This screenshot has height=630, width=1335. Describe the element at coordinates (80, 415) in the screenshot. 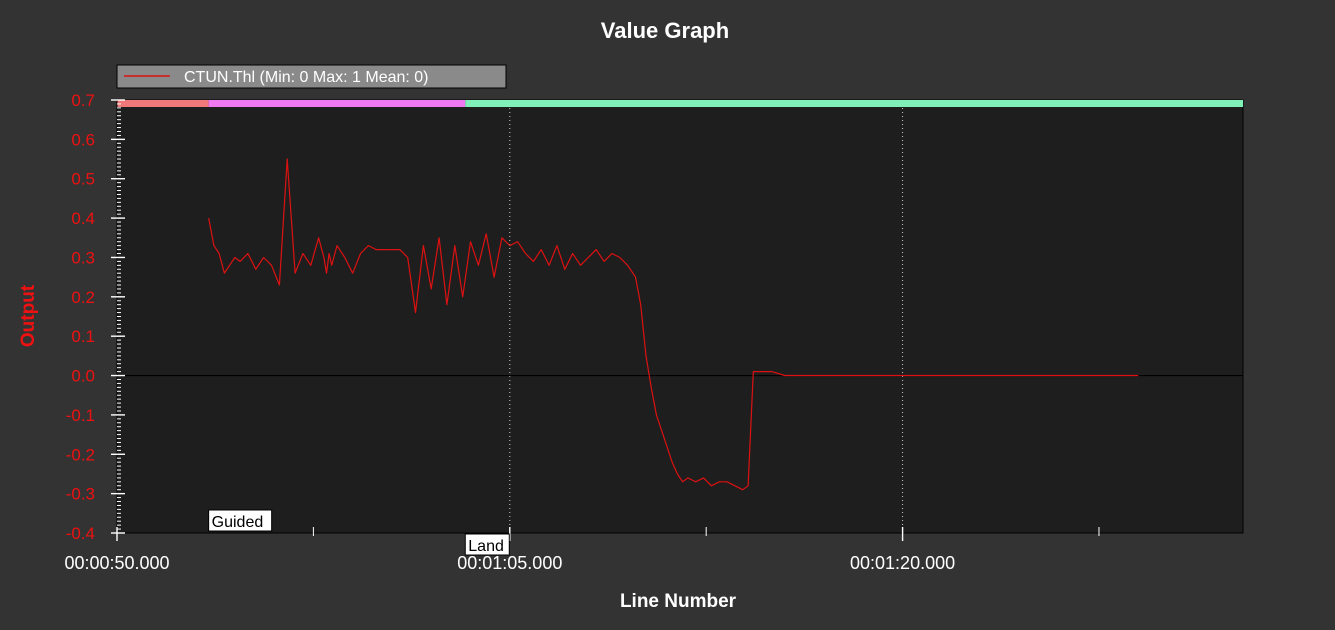

I see `y-tick-label: -0.1` at that location.